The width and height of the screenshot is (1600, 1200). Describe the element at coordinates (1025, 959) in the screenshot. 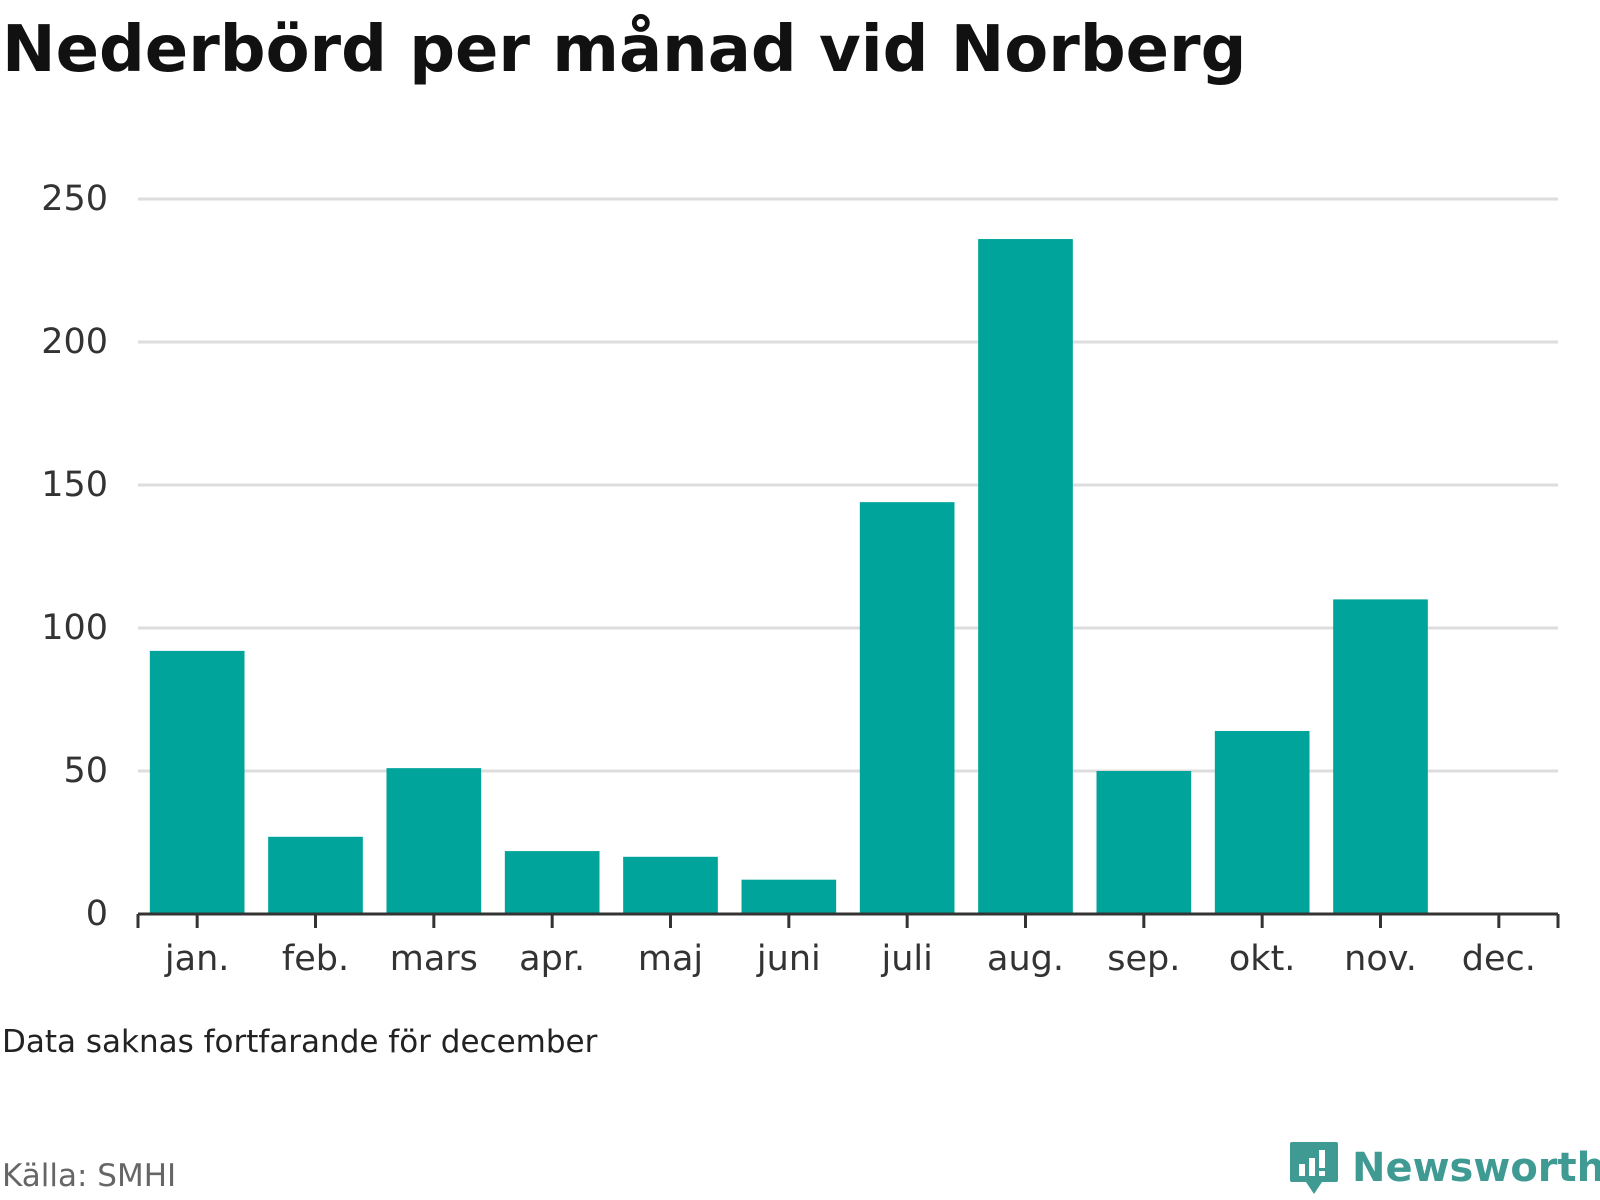

I see `x-tick-label: aug.` at that location.